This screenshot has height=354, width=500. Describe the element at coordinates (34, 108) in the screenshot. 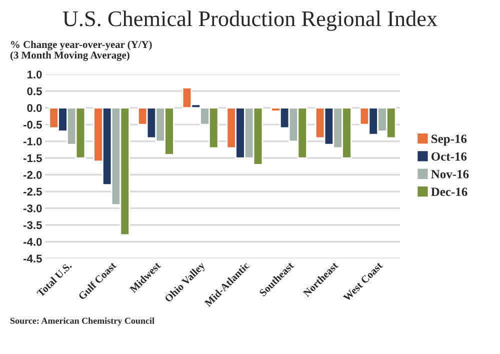

I see `y-tick-label: 0.0` at that location.